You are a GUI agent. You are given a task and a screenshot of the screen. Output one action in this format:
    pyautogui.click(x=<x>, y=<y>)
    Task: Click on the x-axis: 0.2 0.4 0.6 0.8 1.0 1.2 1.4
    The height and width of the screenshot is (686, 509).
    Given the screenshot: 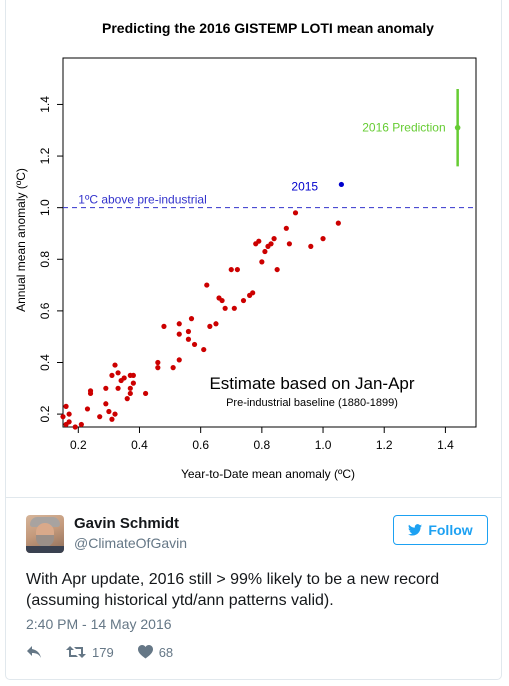 What is the action you would take?
    pyautogui.click(x=262, y=439)
    